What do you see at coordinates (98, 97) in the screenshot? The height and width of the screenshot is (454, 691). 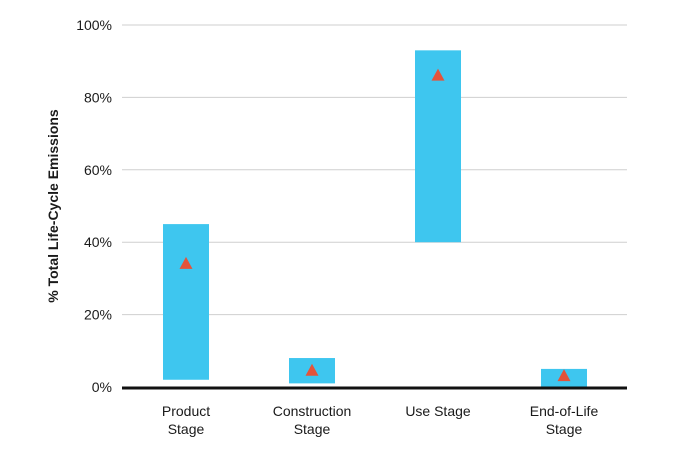 I see `y-tick-label: 80%` at bounding box center [98, 97].